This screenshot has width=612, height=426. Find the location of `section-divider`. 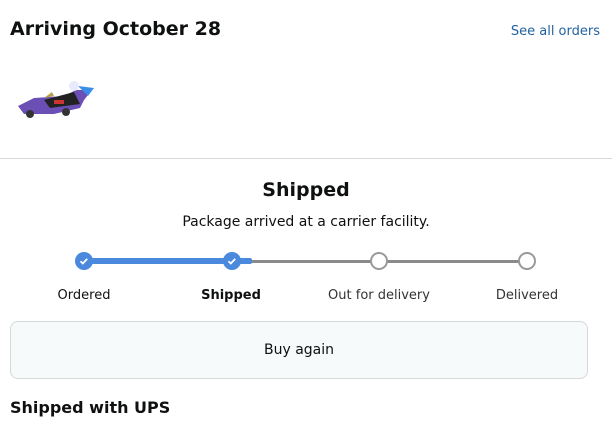

section-divider is located at coordinates (306, 158).